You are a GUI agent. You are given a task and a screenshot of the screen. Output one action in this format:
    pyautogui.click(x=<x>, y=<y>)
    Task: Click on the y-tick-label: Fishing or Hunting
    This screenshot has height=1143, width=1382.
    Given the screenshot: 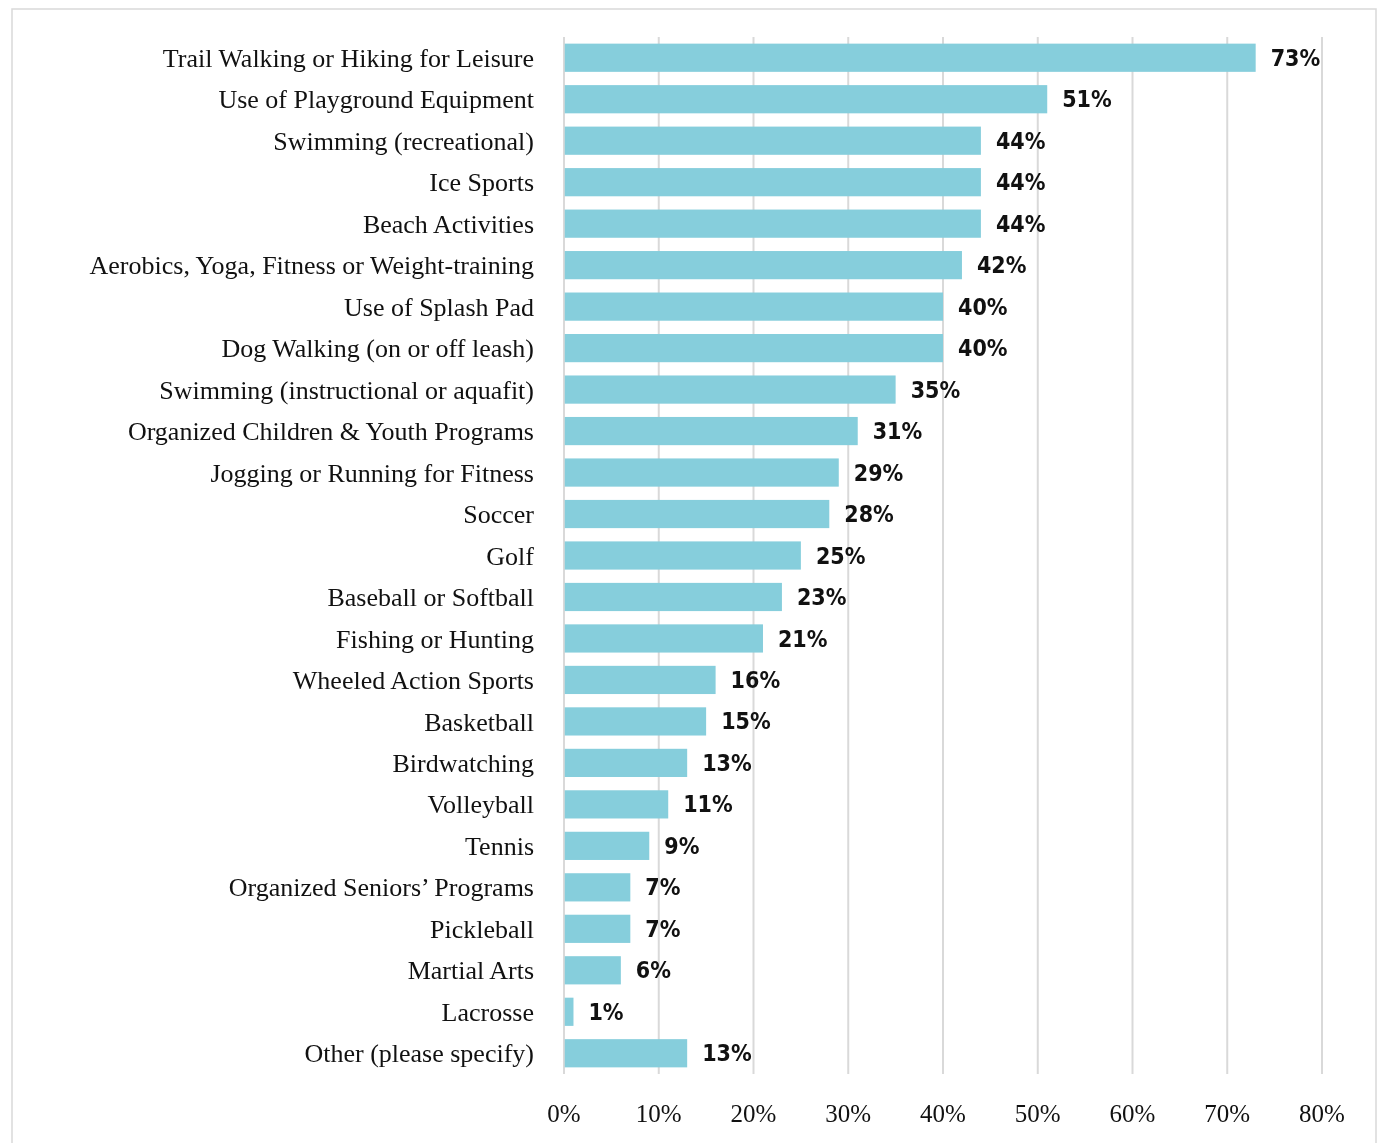 What is the action you would take?
    pyautogui.click(x=435, y=639)
    